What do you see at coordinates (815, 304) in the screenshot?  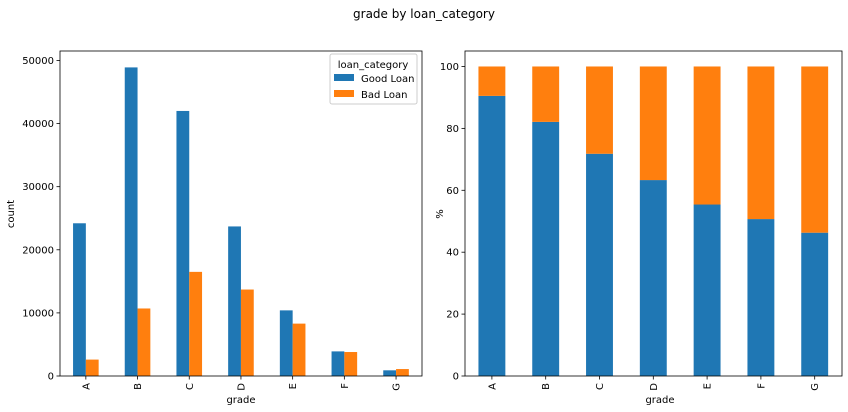 I see `percent-bar-good-loan-g` at bounding box center [815, 304].